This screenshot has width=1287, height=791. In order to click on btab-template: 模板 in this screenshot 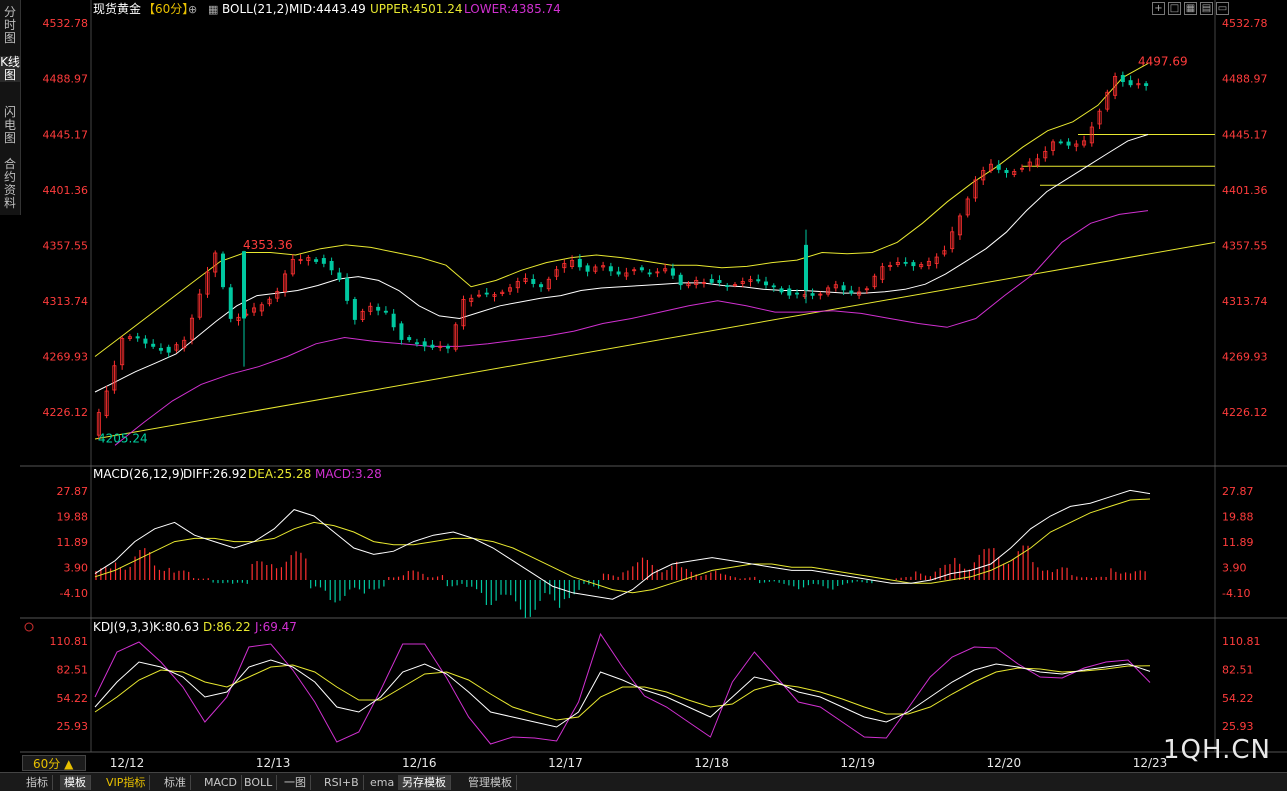, I will do `click(75, 782)`.